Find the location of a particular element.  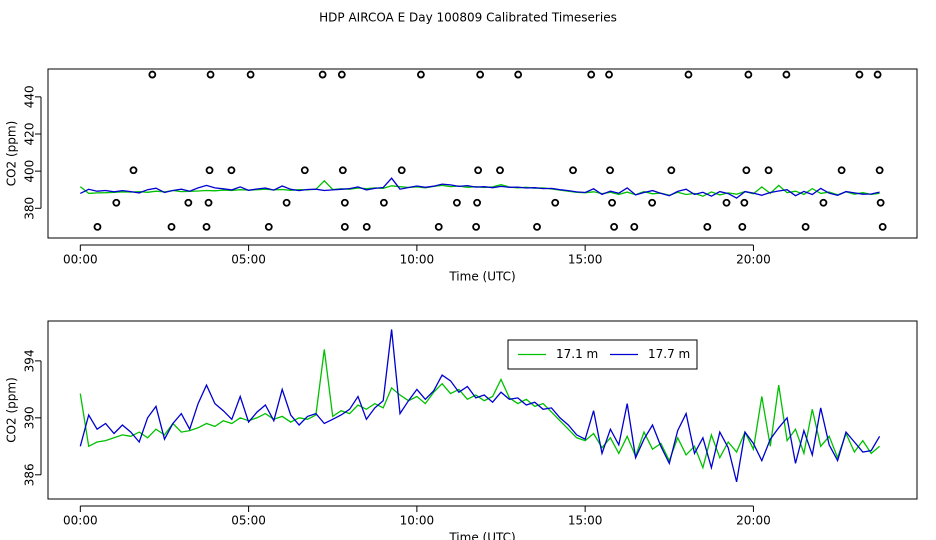

y-tick-label: 440 is located at coordinates (30, 96).